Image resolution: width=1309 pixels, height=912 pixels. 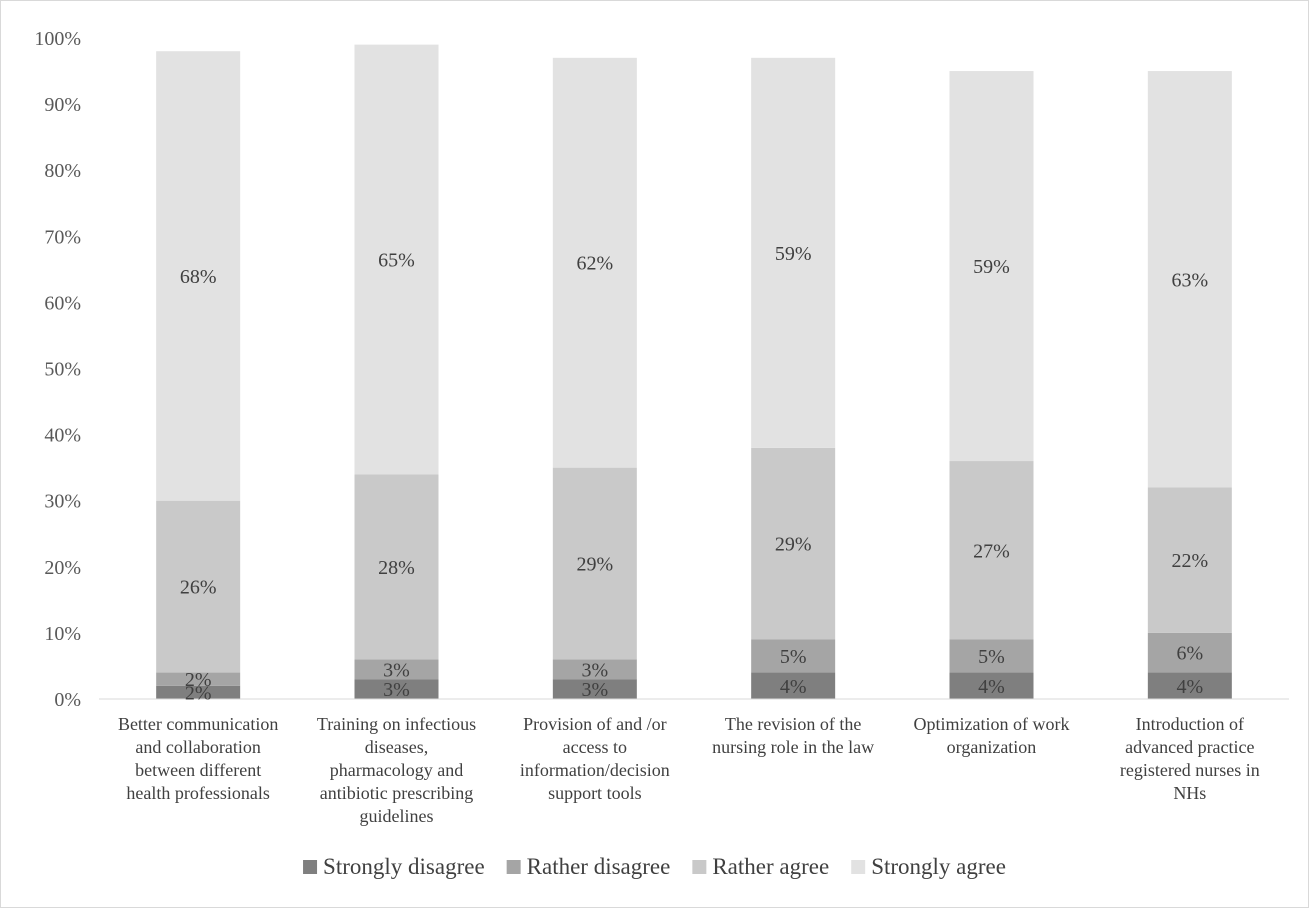 I want to click on data-label: 27%, so click(x=991, y=551).